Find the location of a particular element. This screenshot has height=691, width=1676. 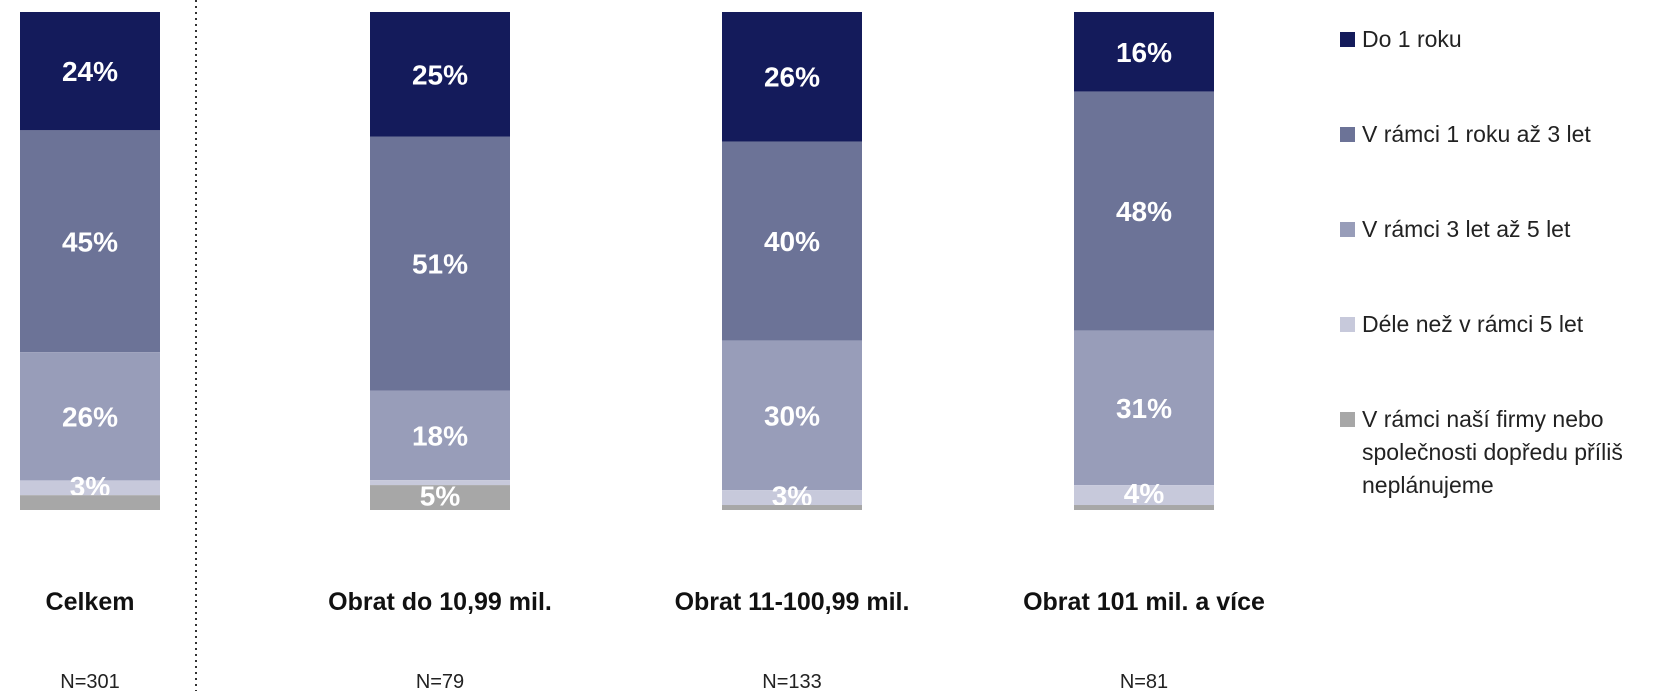

legend-label: společnosti dopředu příliš is located at coordinates (1492, 452).